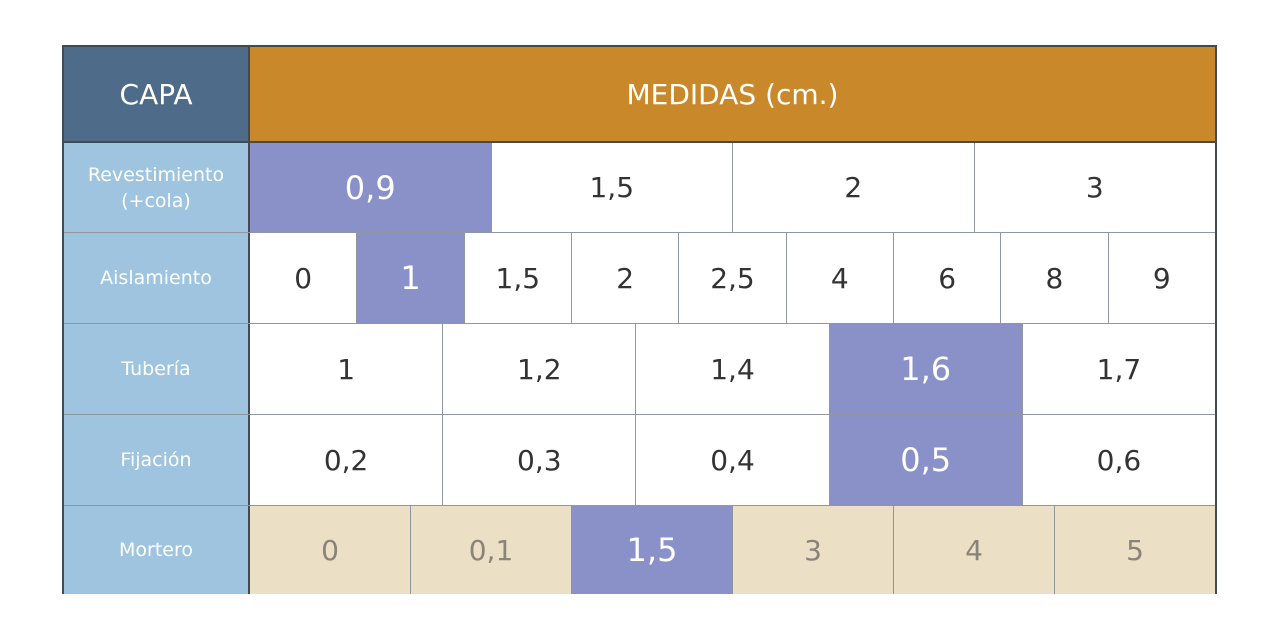 The width and height of the screenshot is (1280, 640). I want to click on value-cell: 2,5, so click(733, 278).